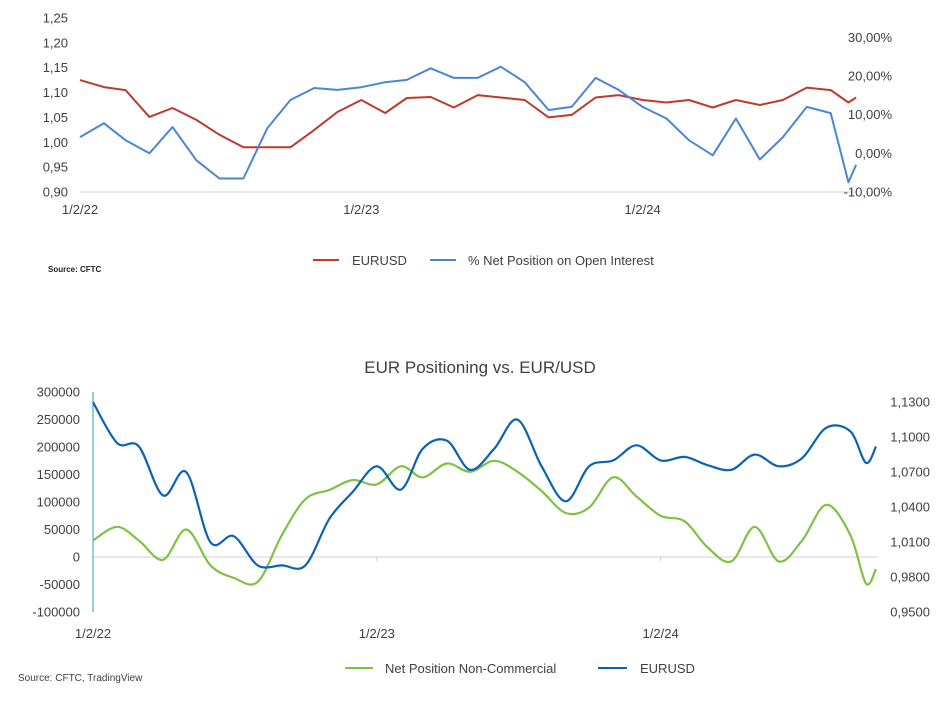  Describe the element at coordinates (55, 167) in the screenshot. I see `left-axis-tick-label: 0,95` at that location.